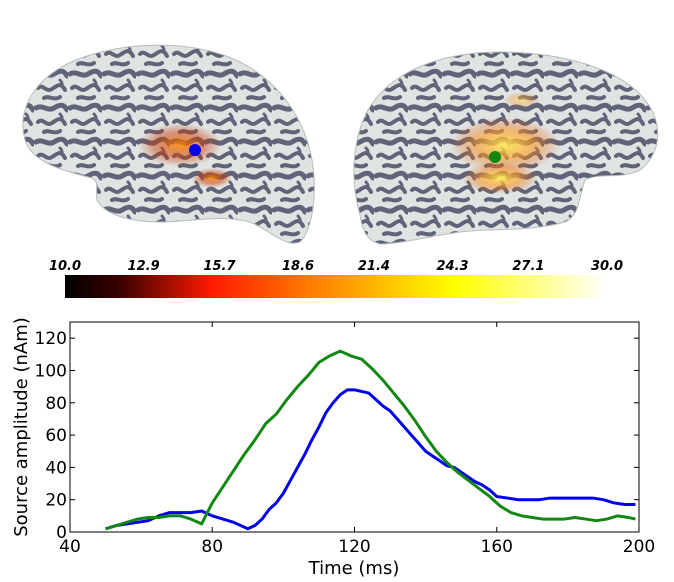  What do you see at coordinates (528, 266) in the screenshot?
I see `colorbar-tick-label: 27.1` at bounding box center [528, 266].